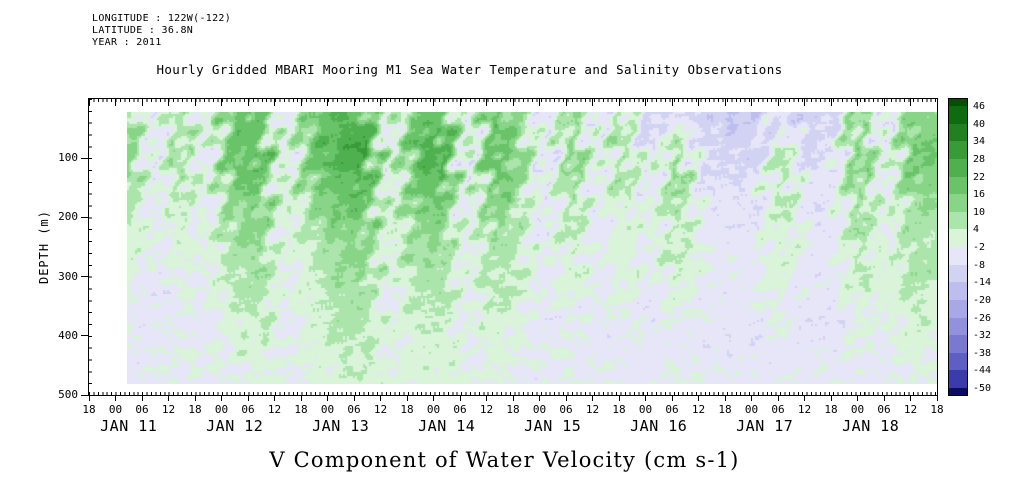  What do you see at coordinates (513, 393) in the screenshot?
I see `x-minor-ticks-bottom` at bounding box center [513, 393].